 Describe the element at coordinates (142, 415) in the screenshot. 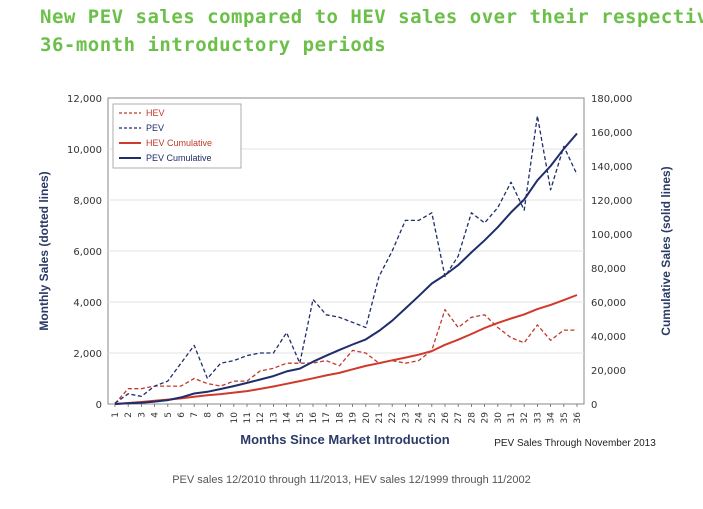

I see `x-tick-label: 3` at that location.